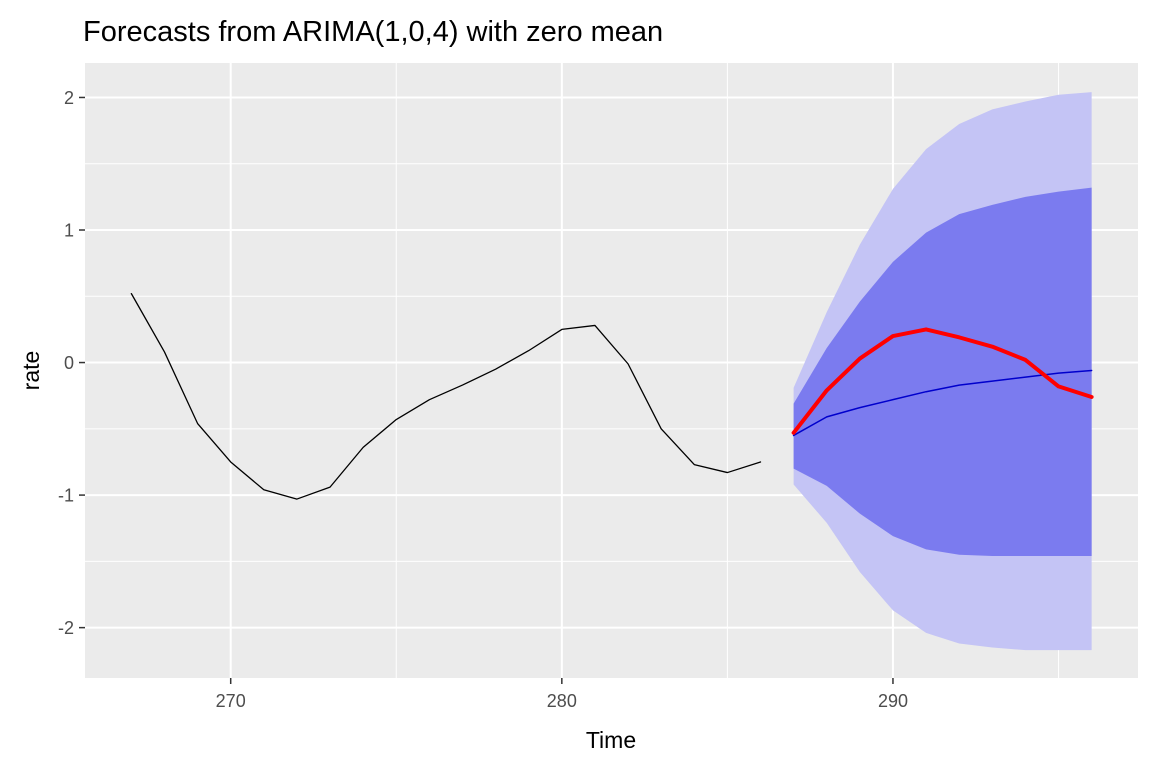 The width and height of the screenshot is (1152, 768). Describe the element at coordinates (231, 701) in the screenshot. I see `x-tick-label: 270` at that location.